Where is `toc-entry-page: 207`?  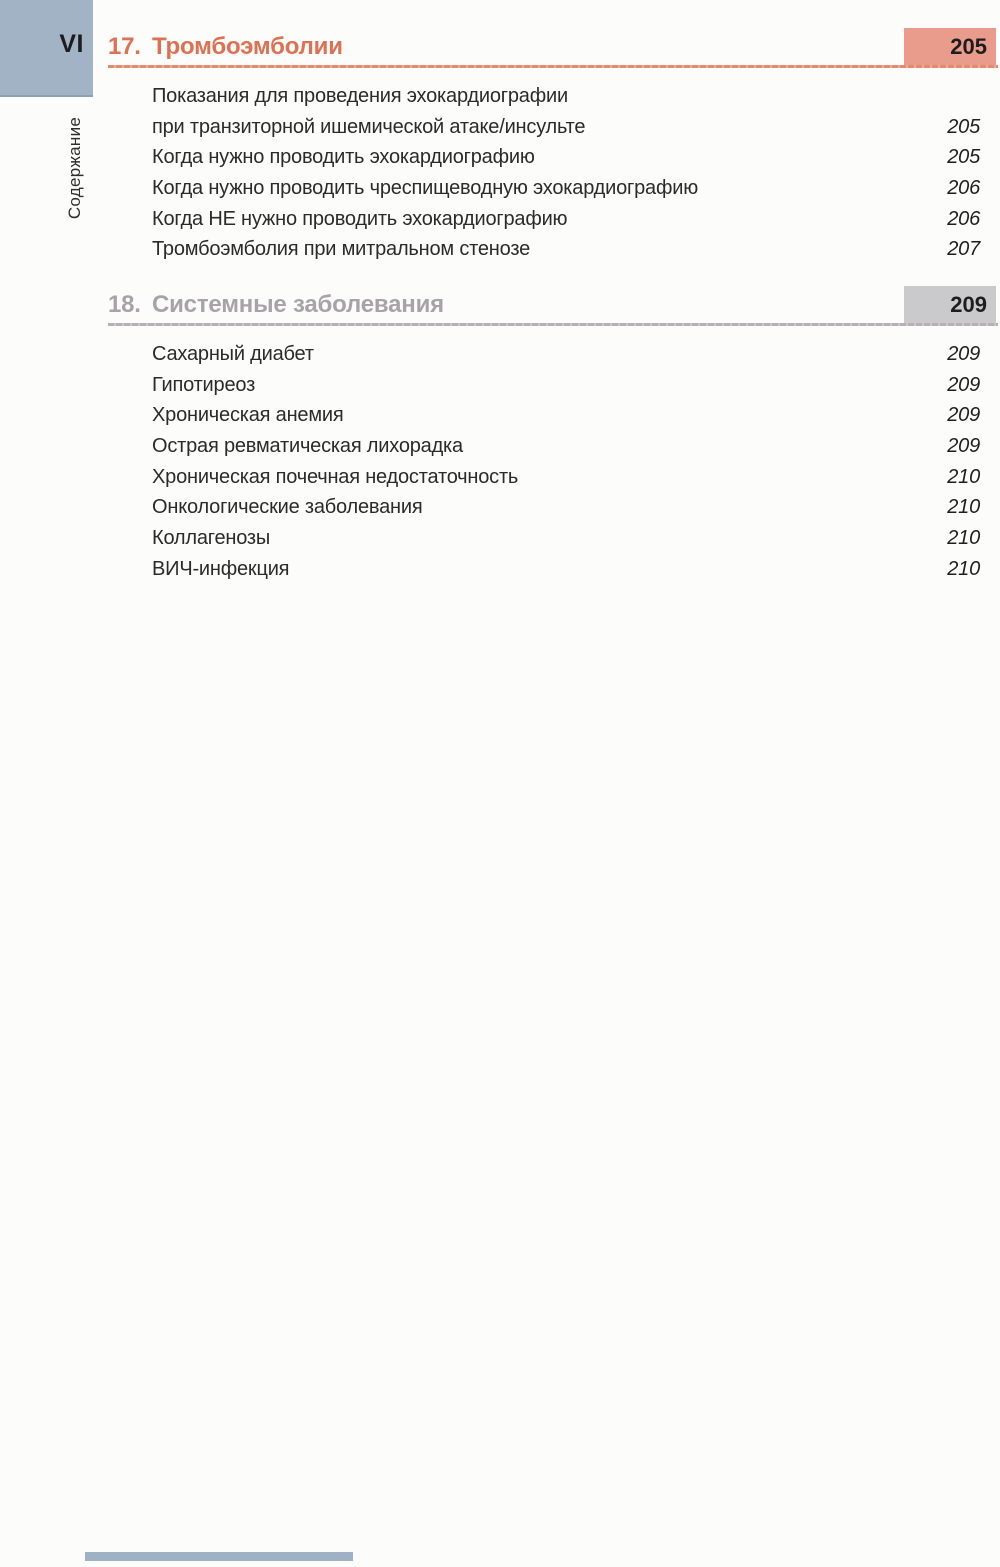
toc-entry-page: 207 is located at coordinates (963, 249).